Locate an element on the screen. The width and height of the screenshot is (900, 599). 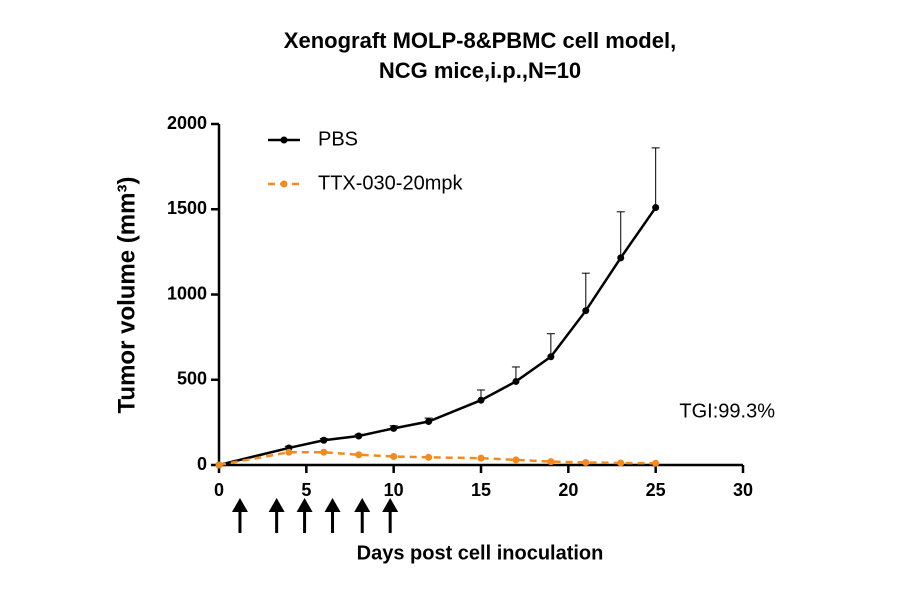
annotation: TGI:99.3% is located at coordinates (727, 411).